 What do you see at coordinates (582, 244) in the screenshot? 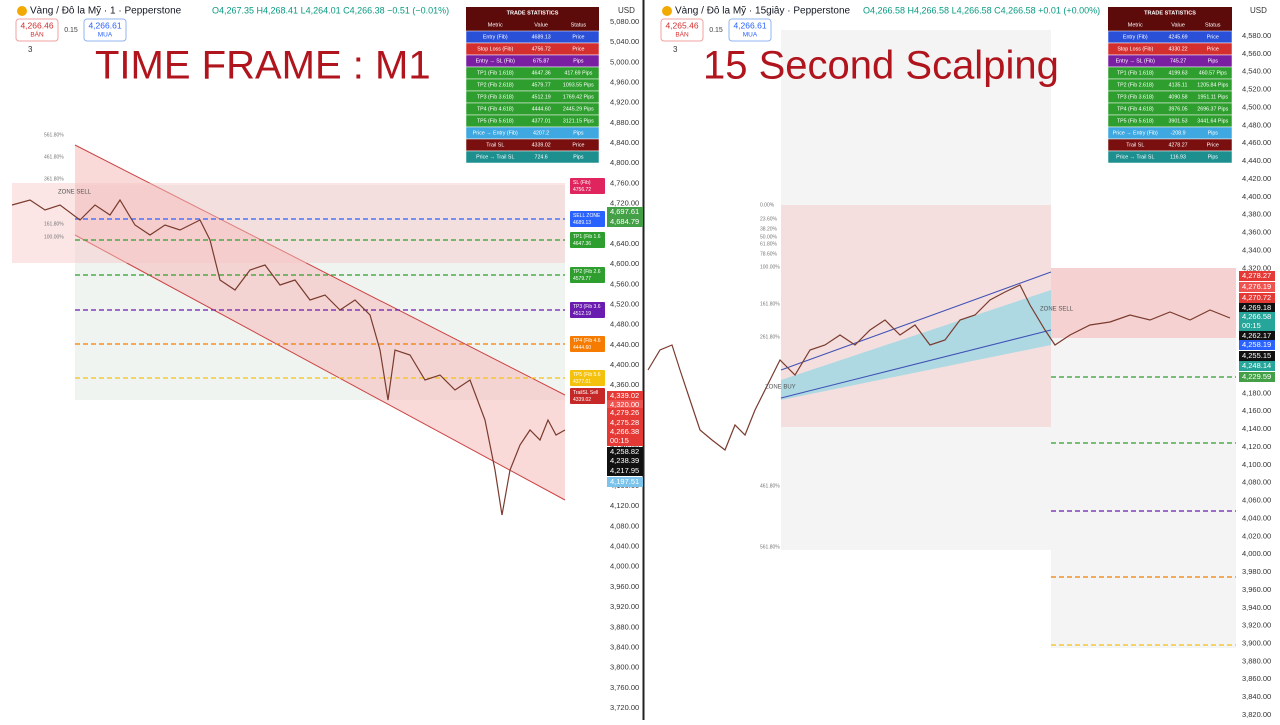
I see `level-tag-value: 4647.36` at bounding box center [582, 244].